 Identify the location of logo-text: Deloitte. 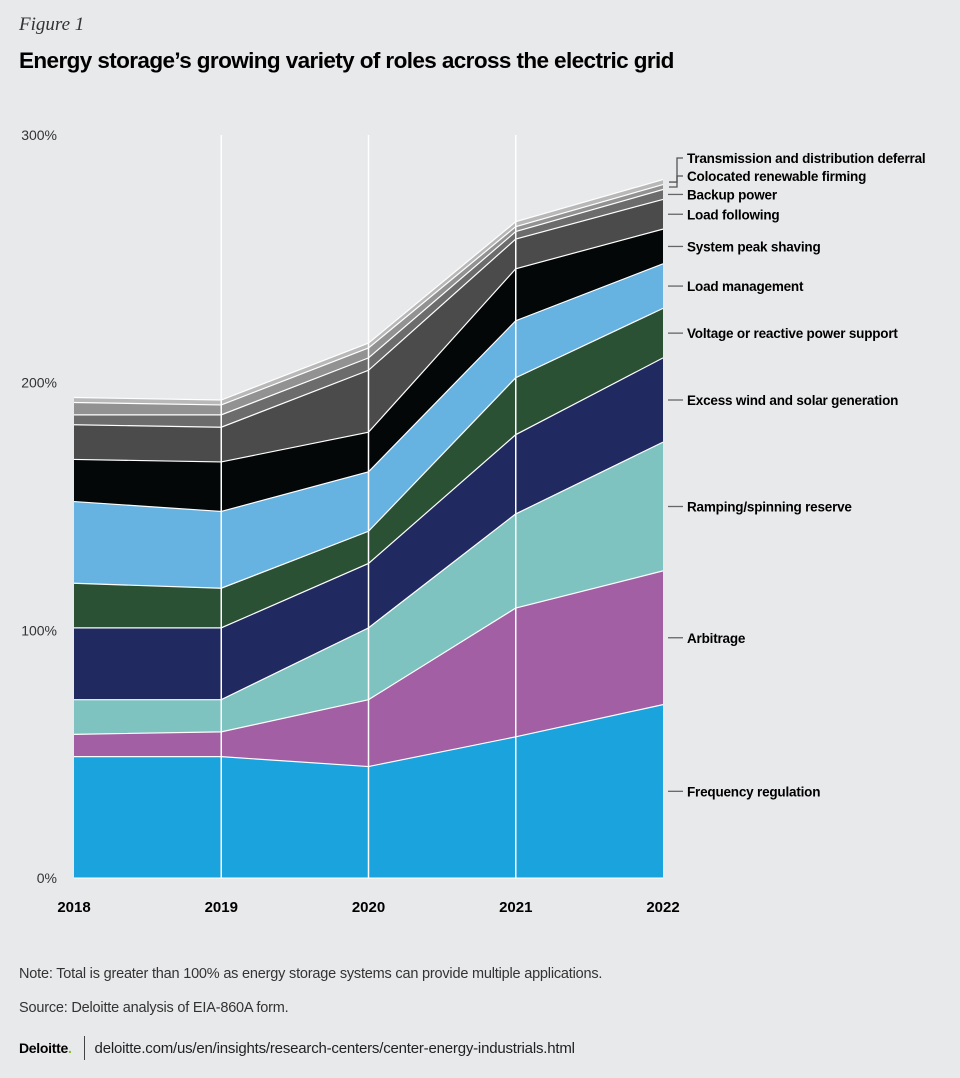
(43, 1048).